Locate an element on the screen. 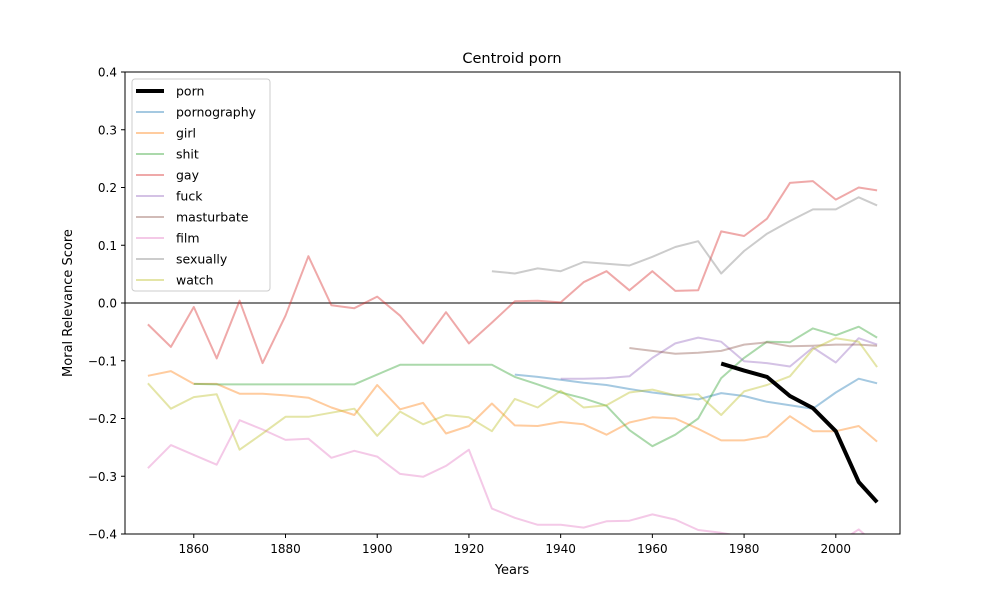  y-tick-label: 0.3 is located at coordinates (107, 130).